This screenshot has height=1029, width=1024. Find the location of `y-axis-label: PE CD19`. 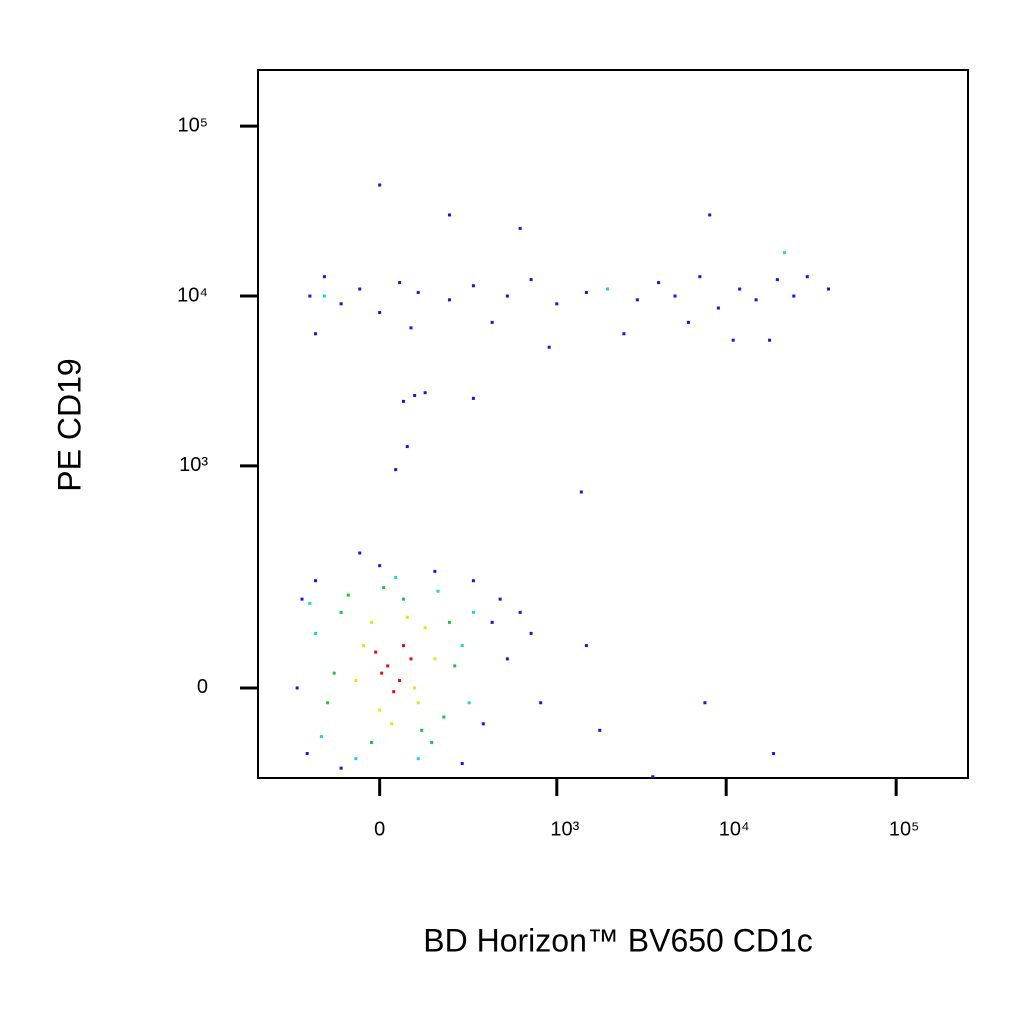

y-axis-label: PE CD19 is located at coordinates (69, 424).